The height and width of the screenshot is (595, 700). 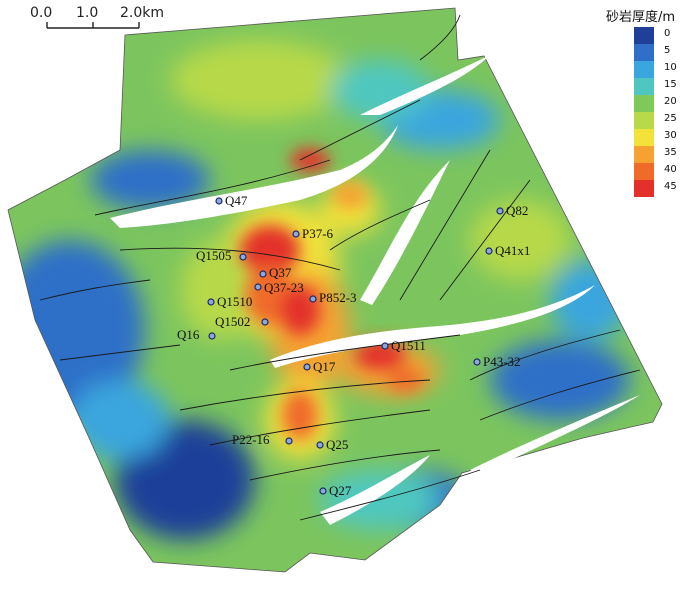 I want to click on well-label: Q1511, so click(x=408, y=345).